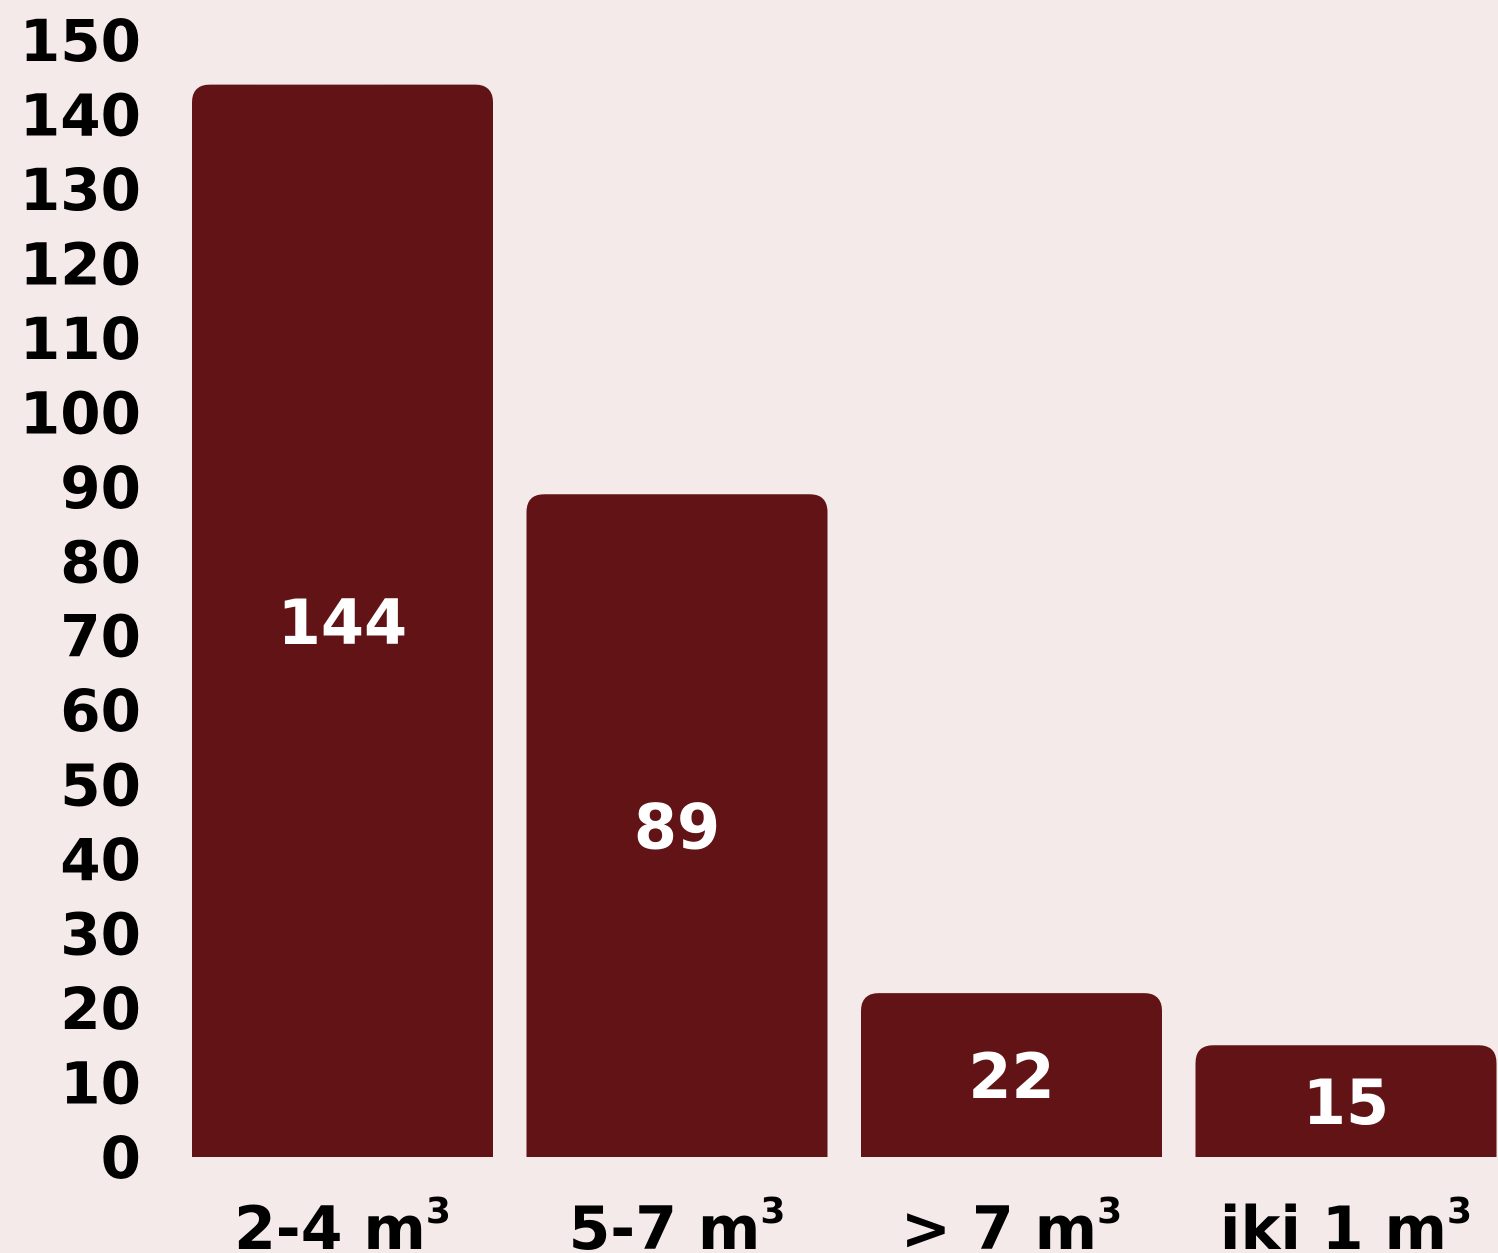 This screenshot has height=1253, width=1498. Describe the element at coordinates (100, 488) in the screenshot. I see `y-tick-label-90: 90` at that location.